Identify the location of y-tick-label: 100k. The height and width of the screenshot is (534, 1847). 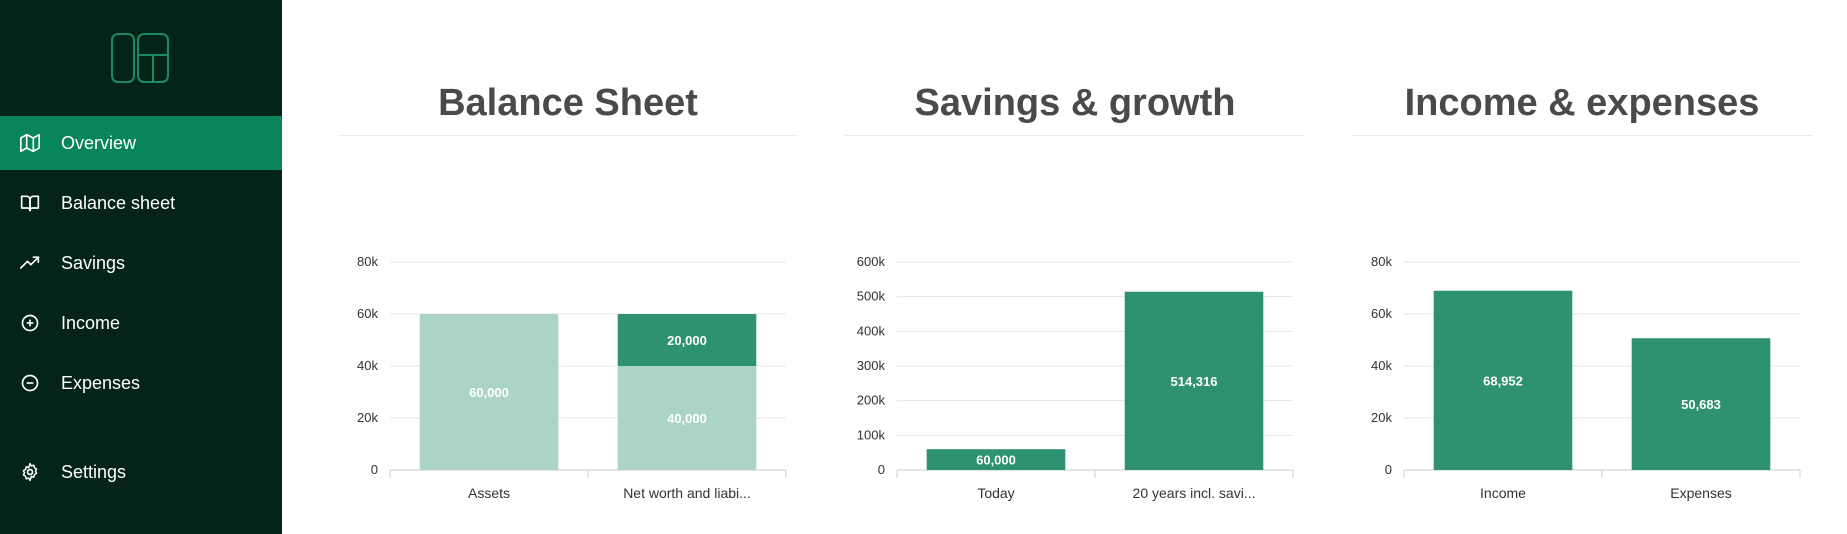
(871, 434).